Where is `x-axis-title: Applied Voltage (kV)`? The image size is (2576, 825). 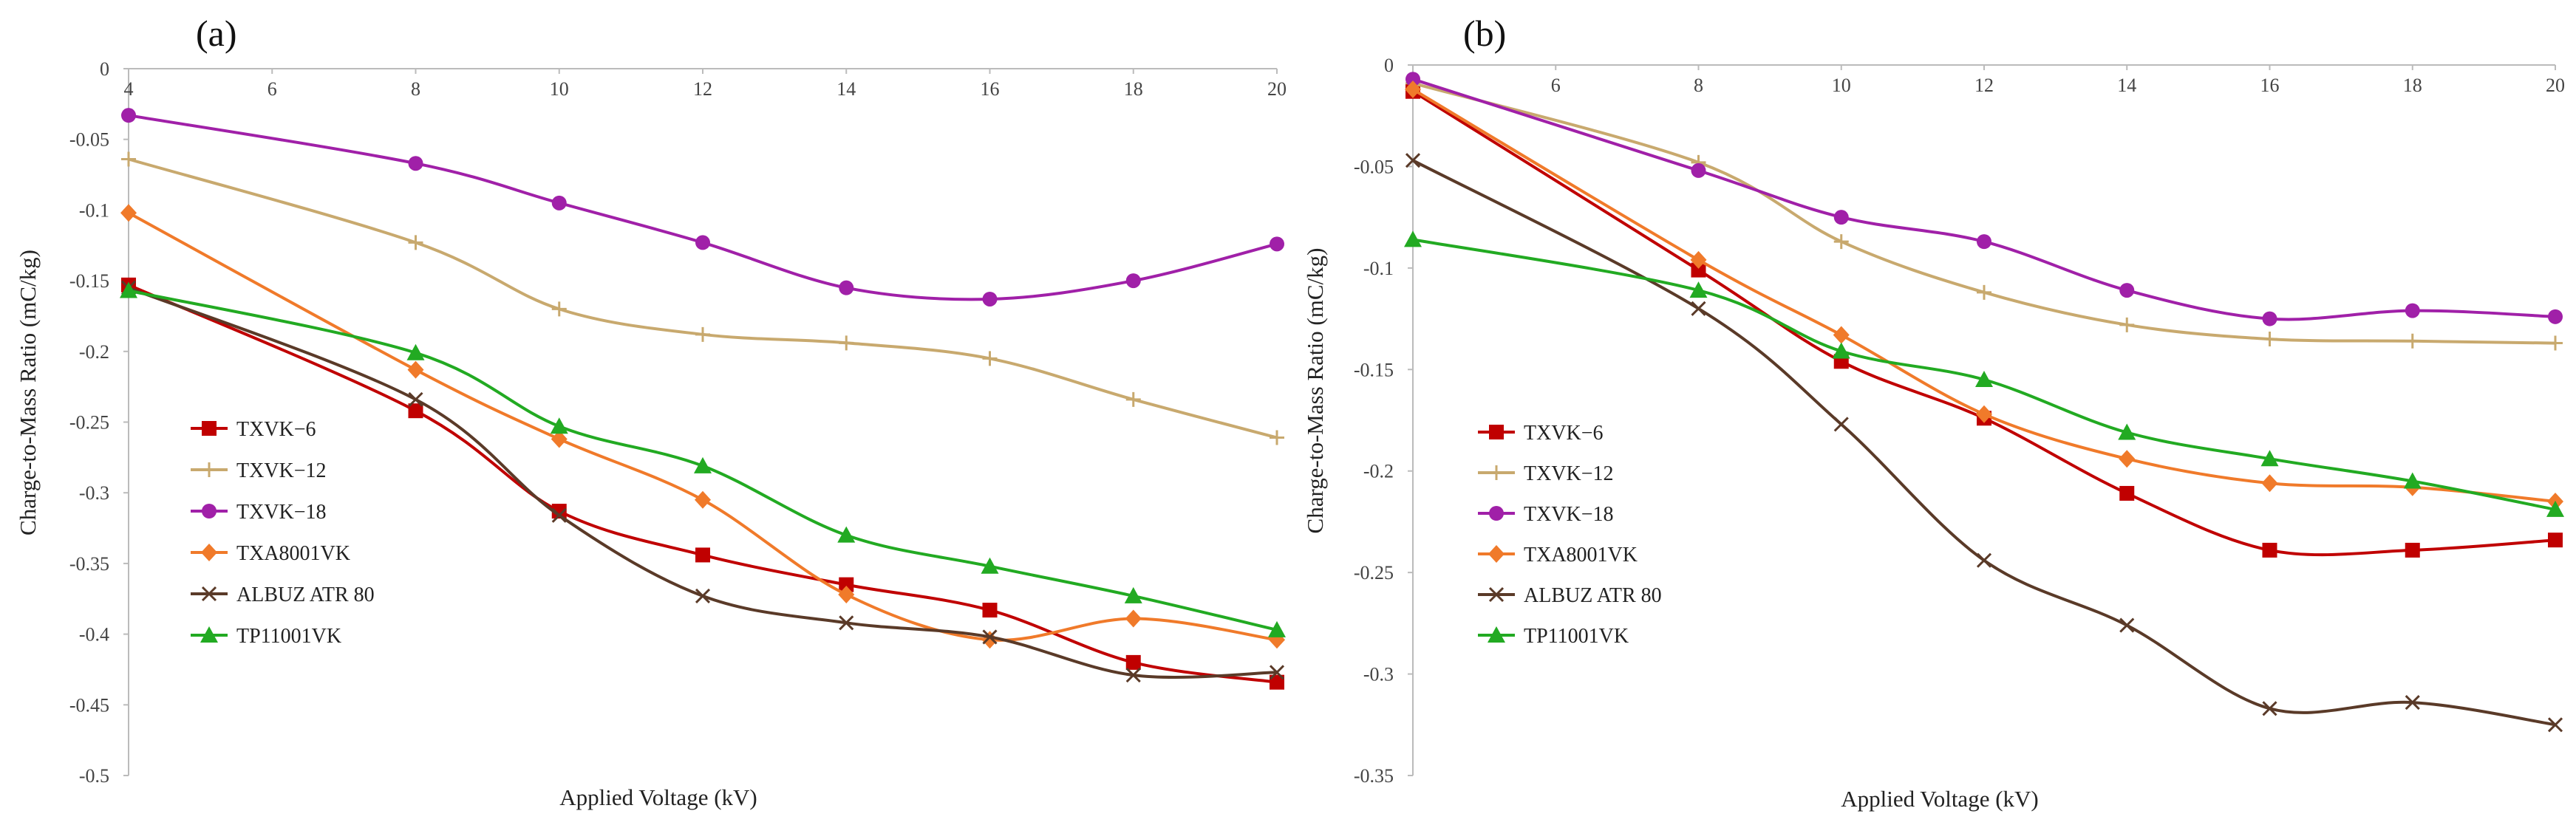 x-axis-title: Applied Voltage (kV) is located at coordinates (1939, 799).